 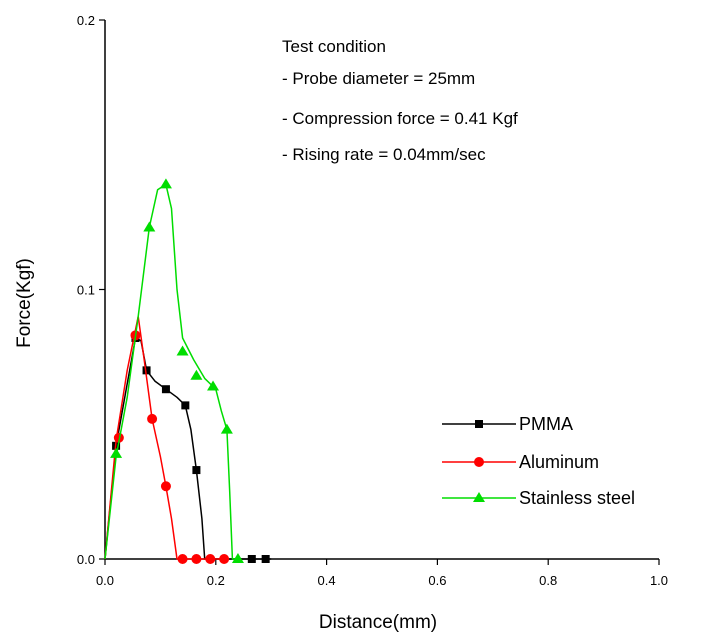 What do you see at coordinates (378, 78) in the screenshot?
I see `annotation-line-1: - Probe diameter = 25mm` at bounding box center [378, 78].